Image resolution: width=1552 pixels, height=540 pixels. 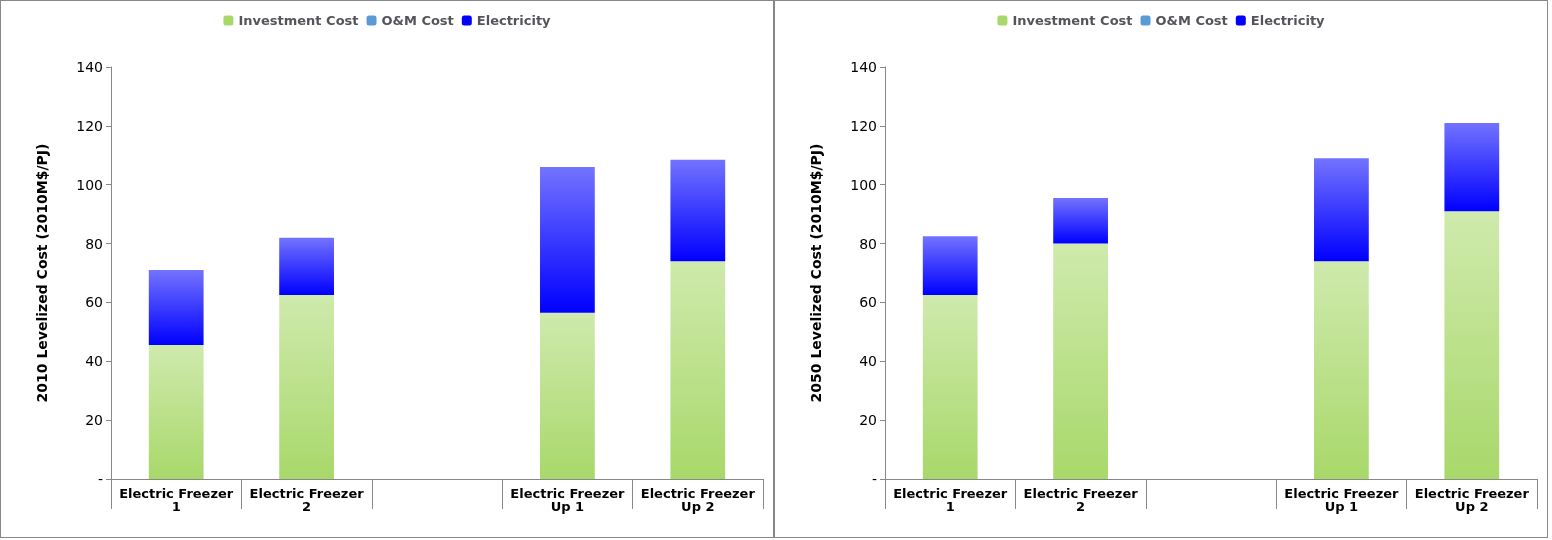 What do you see at coordinates (42, 273) in the screenshot?
I see `y-axis-title: 2010 Levelized Cost (2010M$/PJ)` at bounding box center [42, 273].